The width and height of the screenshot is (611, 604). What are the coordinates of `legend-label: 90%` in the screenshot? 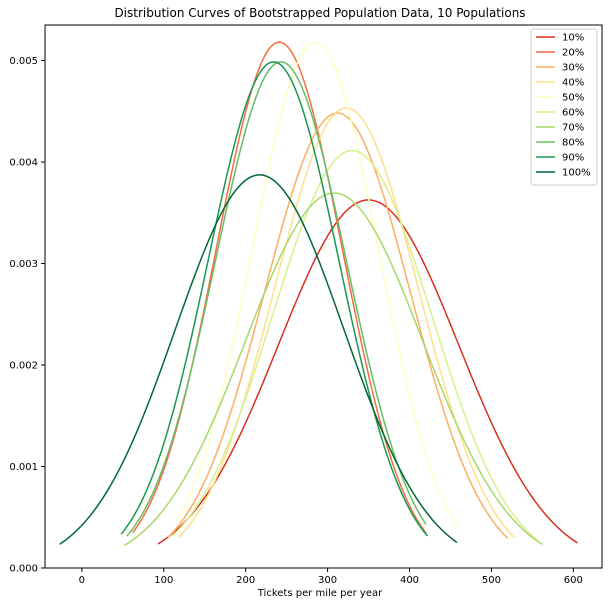 It's located at (573, 158).